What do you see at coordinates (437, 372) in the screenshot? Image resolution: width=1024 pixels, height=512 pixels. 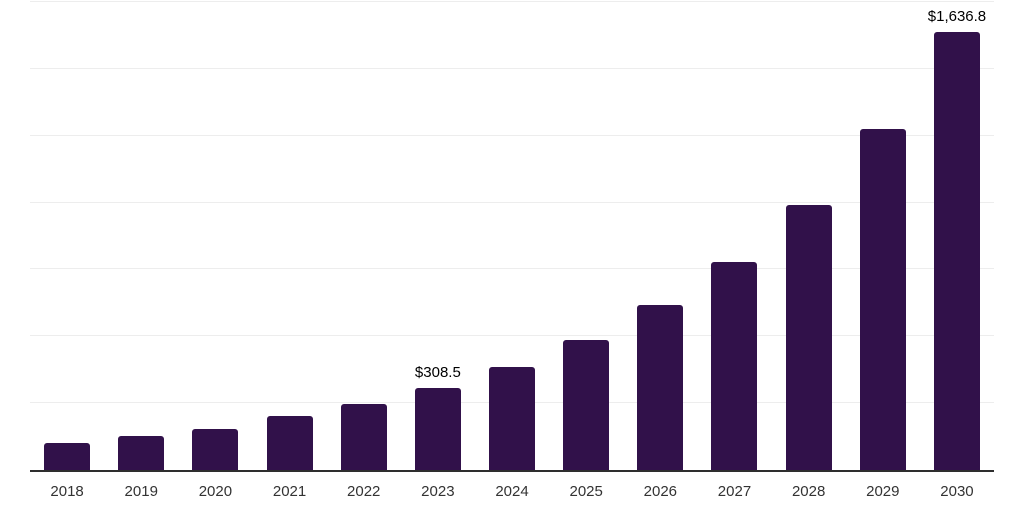 I see `bar-value-label-2023: $308.5` at bounding box center [437, 372].